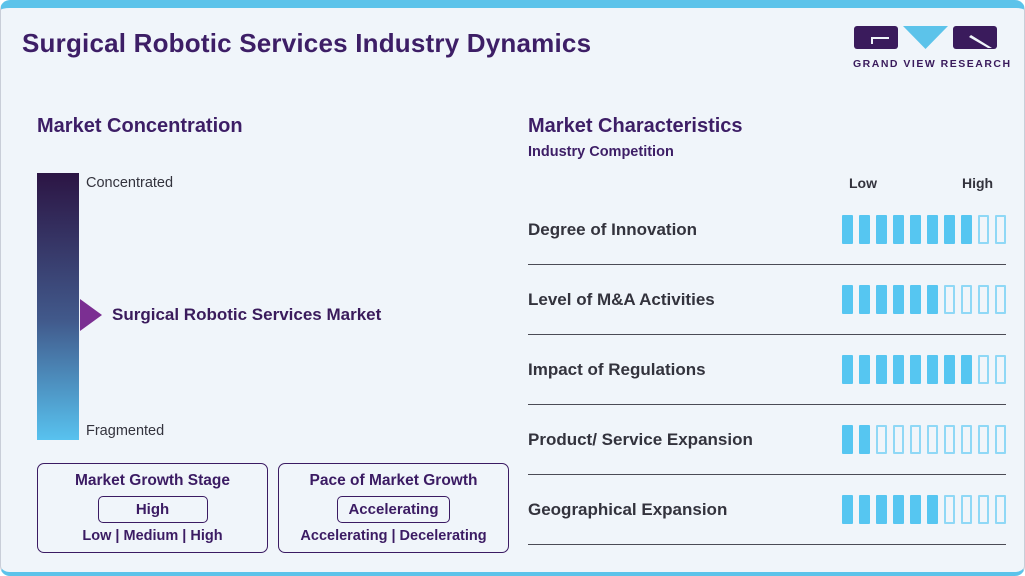 Image resolution: width=1025 pixels, height=576 pixels. I want to click on concentrated-label: Concentrated, so click(130, 183).